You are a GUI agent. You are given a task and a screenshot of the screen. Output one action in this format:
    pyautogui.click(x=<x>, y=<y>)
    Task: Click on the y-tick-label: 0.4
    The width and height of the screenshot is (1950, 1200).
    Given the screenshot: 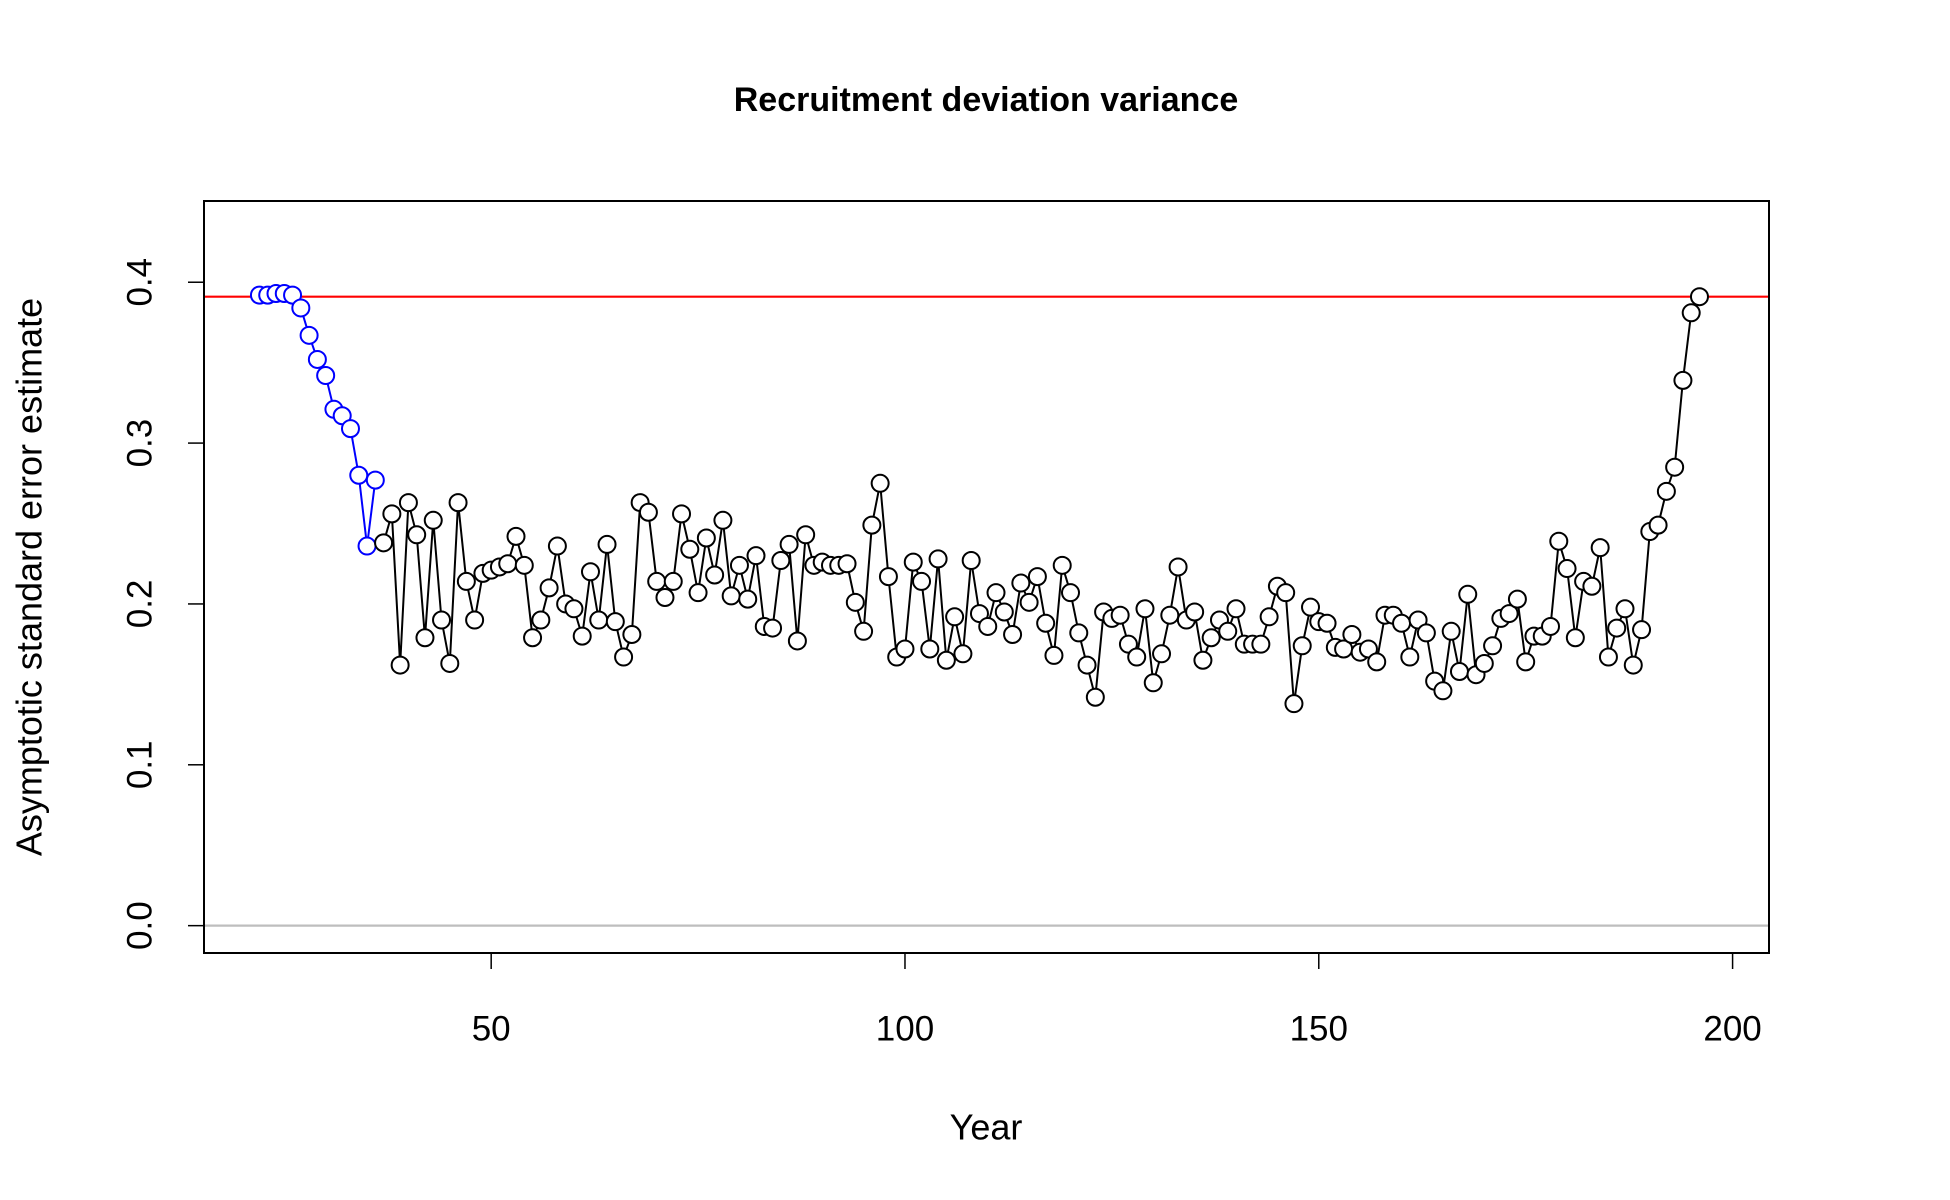 What is the action you would take?
    pyautogui.click(x=139, y=282)
    